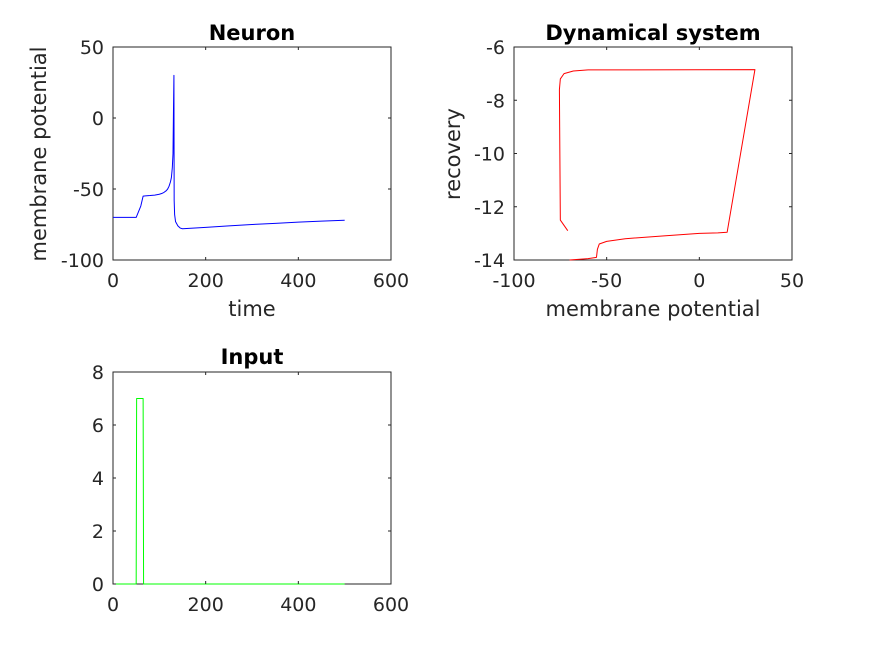 This screenshot has width=875, height=656. Describe the element at coordinates (88, 190) in the screenshot. I see `y-tick-label: -50` at that location.